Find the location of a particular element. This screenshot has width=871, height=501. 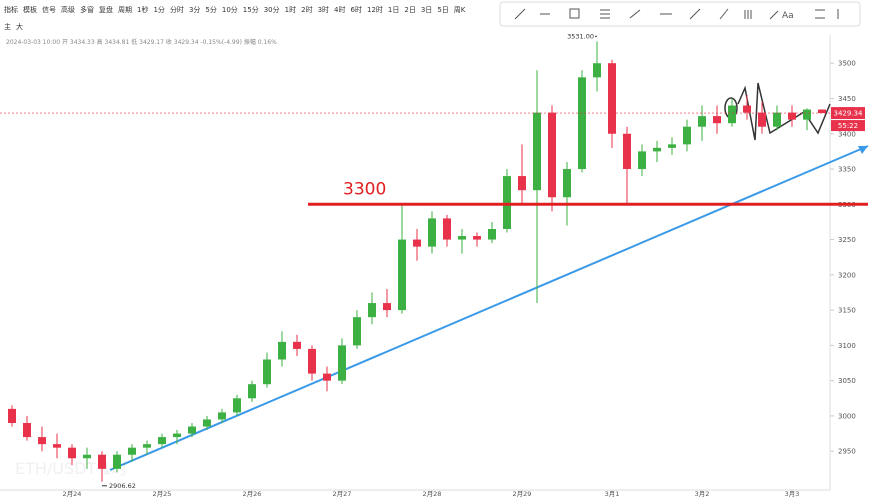

y-tick-label: 3350 is located at coordinates (847, 170).